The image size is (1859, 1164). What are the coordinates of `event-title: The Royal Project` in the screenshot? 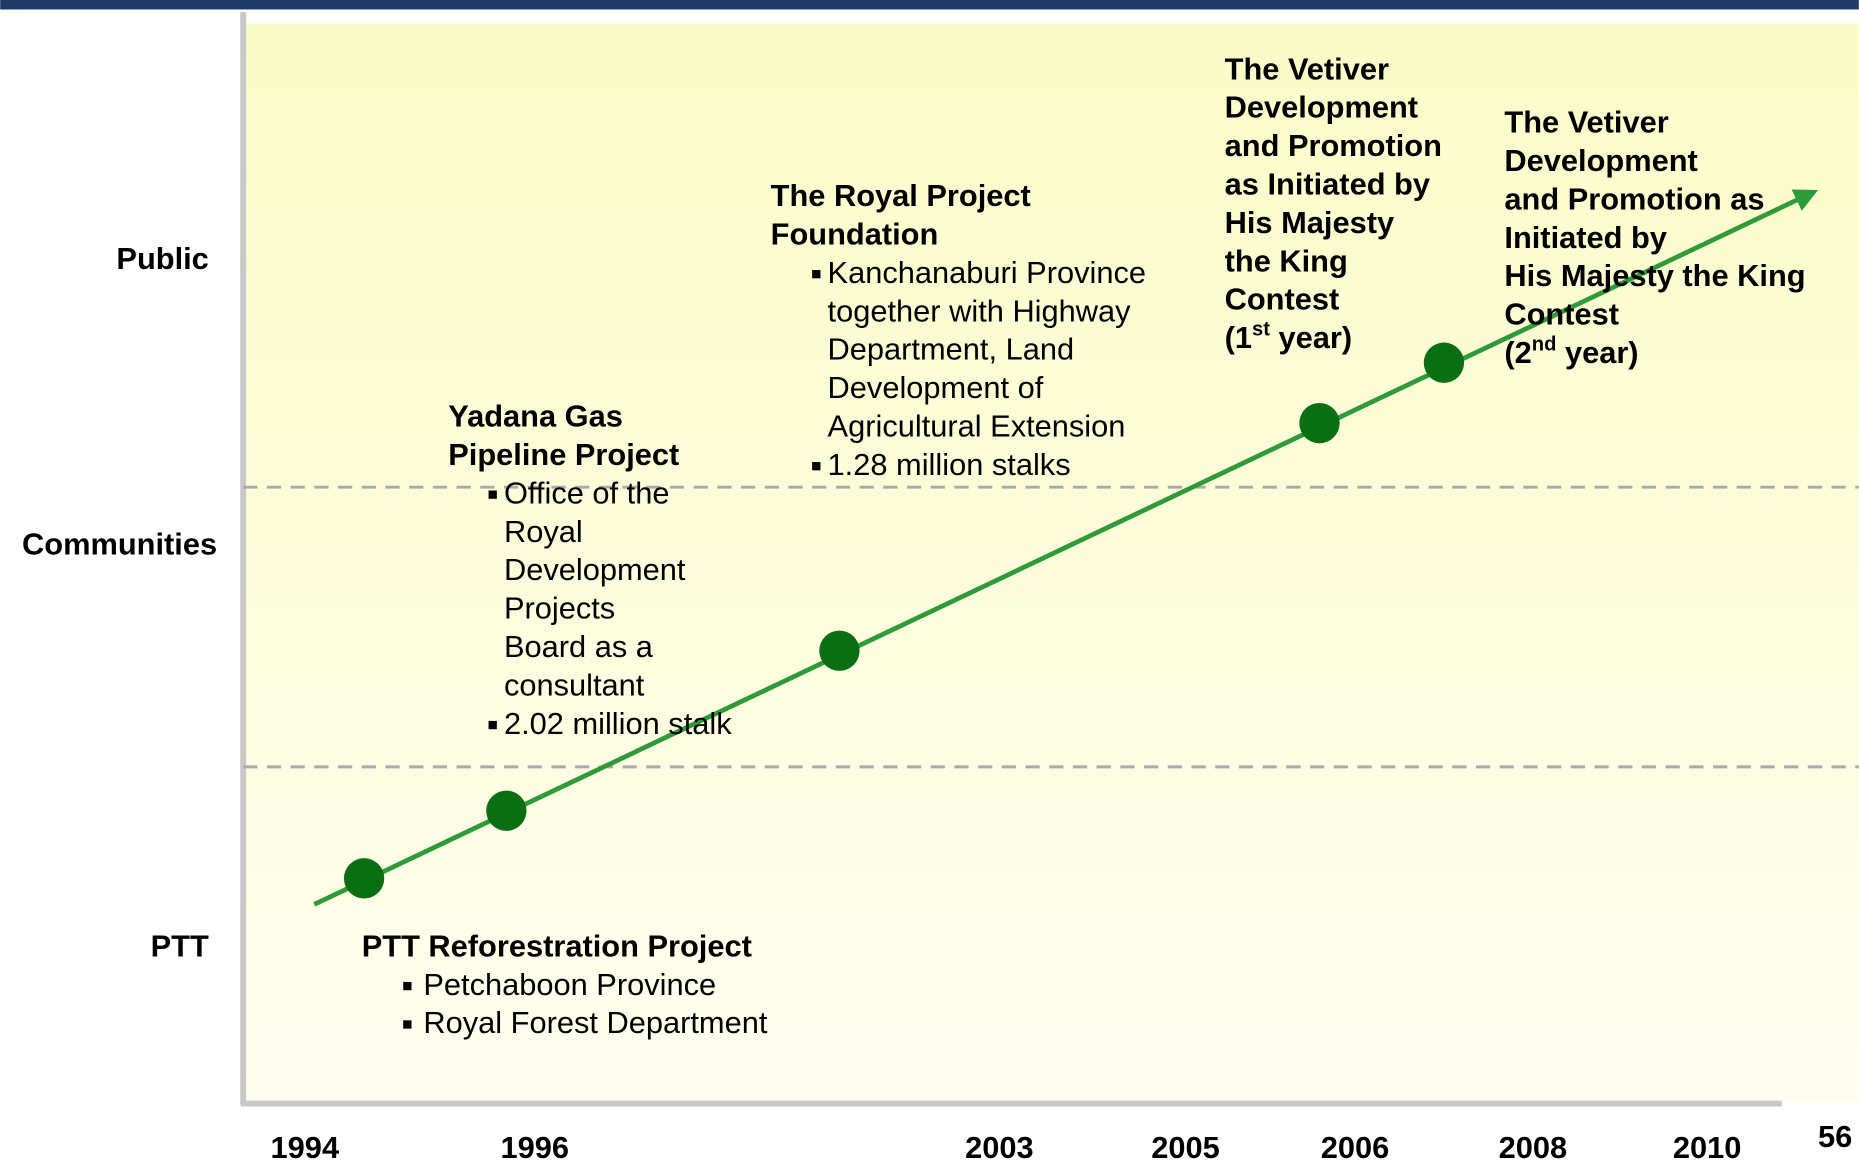 It's located at (901, 195).